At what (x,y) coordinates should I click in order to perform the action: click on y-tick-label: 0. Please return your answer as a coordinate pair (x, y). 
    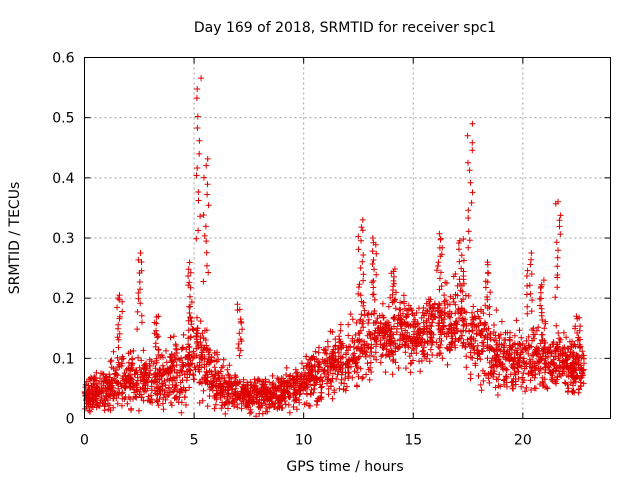
    Looking at the image, I should click on (70, 420).